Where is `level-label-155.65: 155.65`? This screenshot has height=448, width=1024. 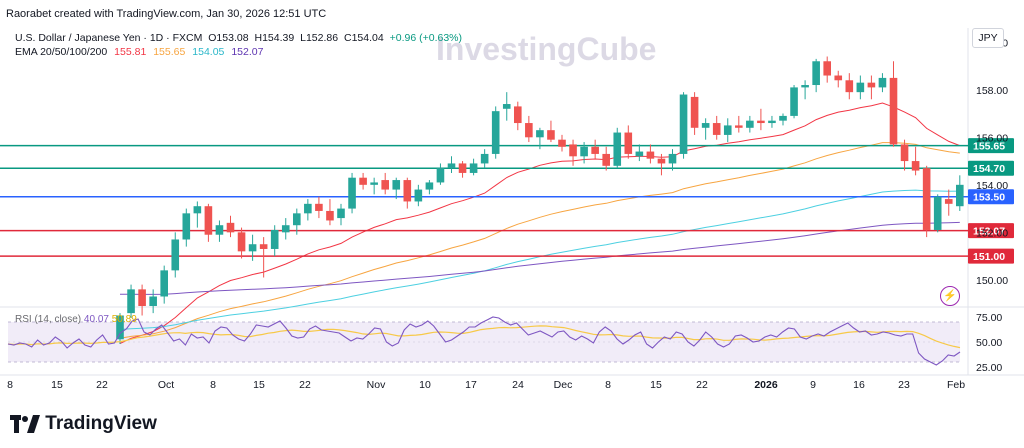 level-label-155.65: 155.65 is located at coordinates (989, 147).